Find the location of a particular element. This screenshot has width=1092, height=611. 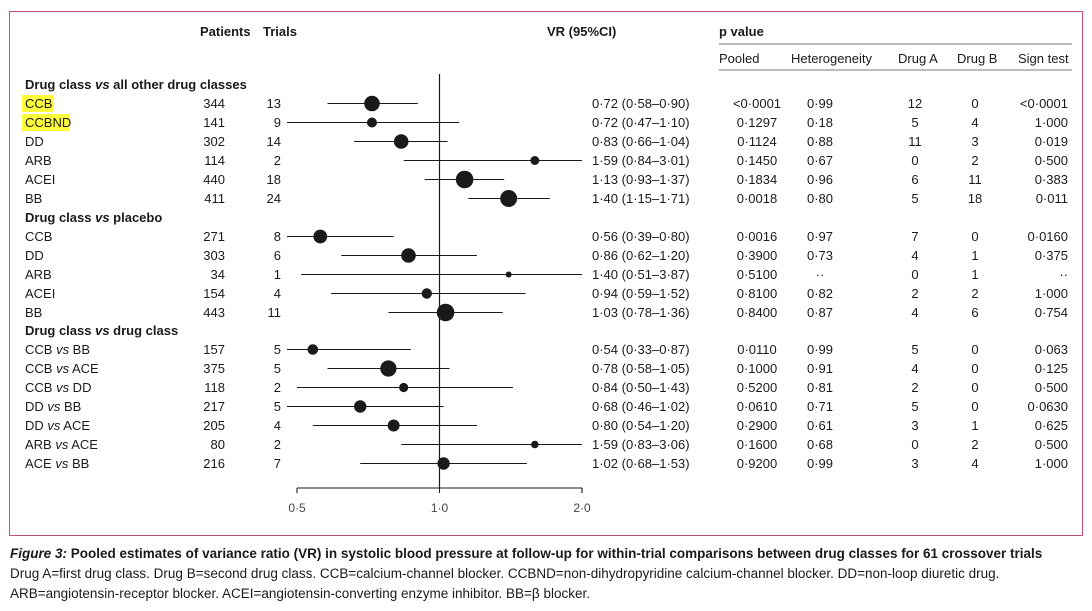

x-tick-label: 1·0 is located at coordinates (440, 508).